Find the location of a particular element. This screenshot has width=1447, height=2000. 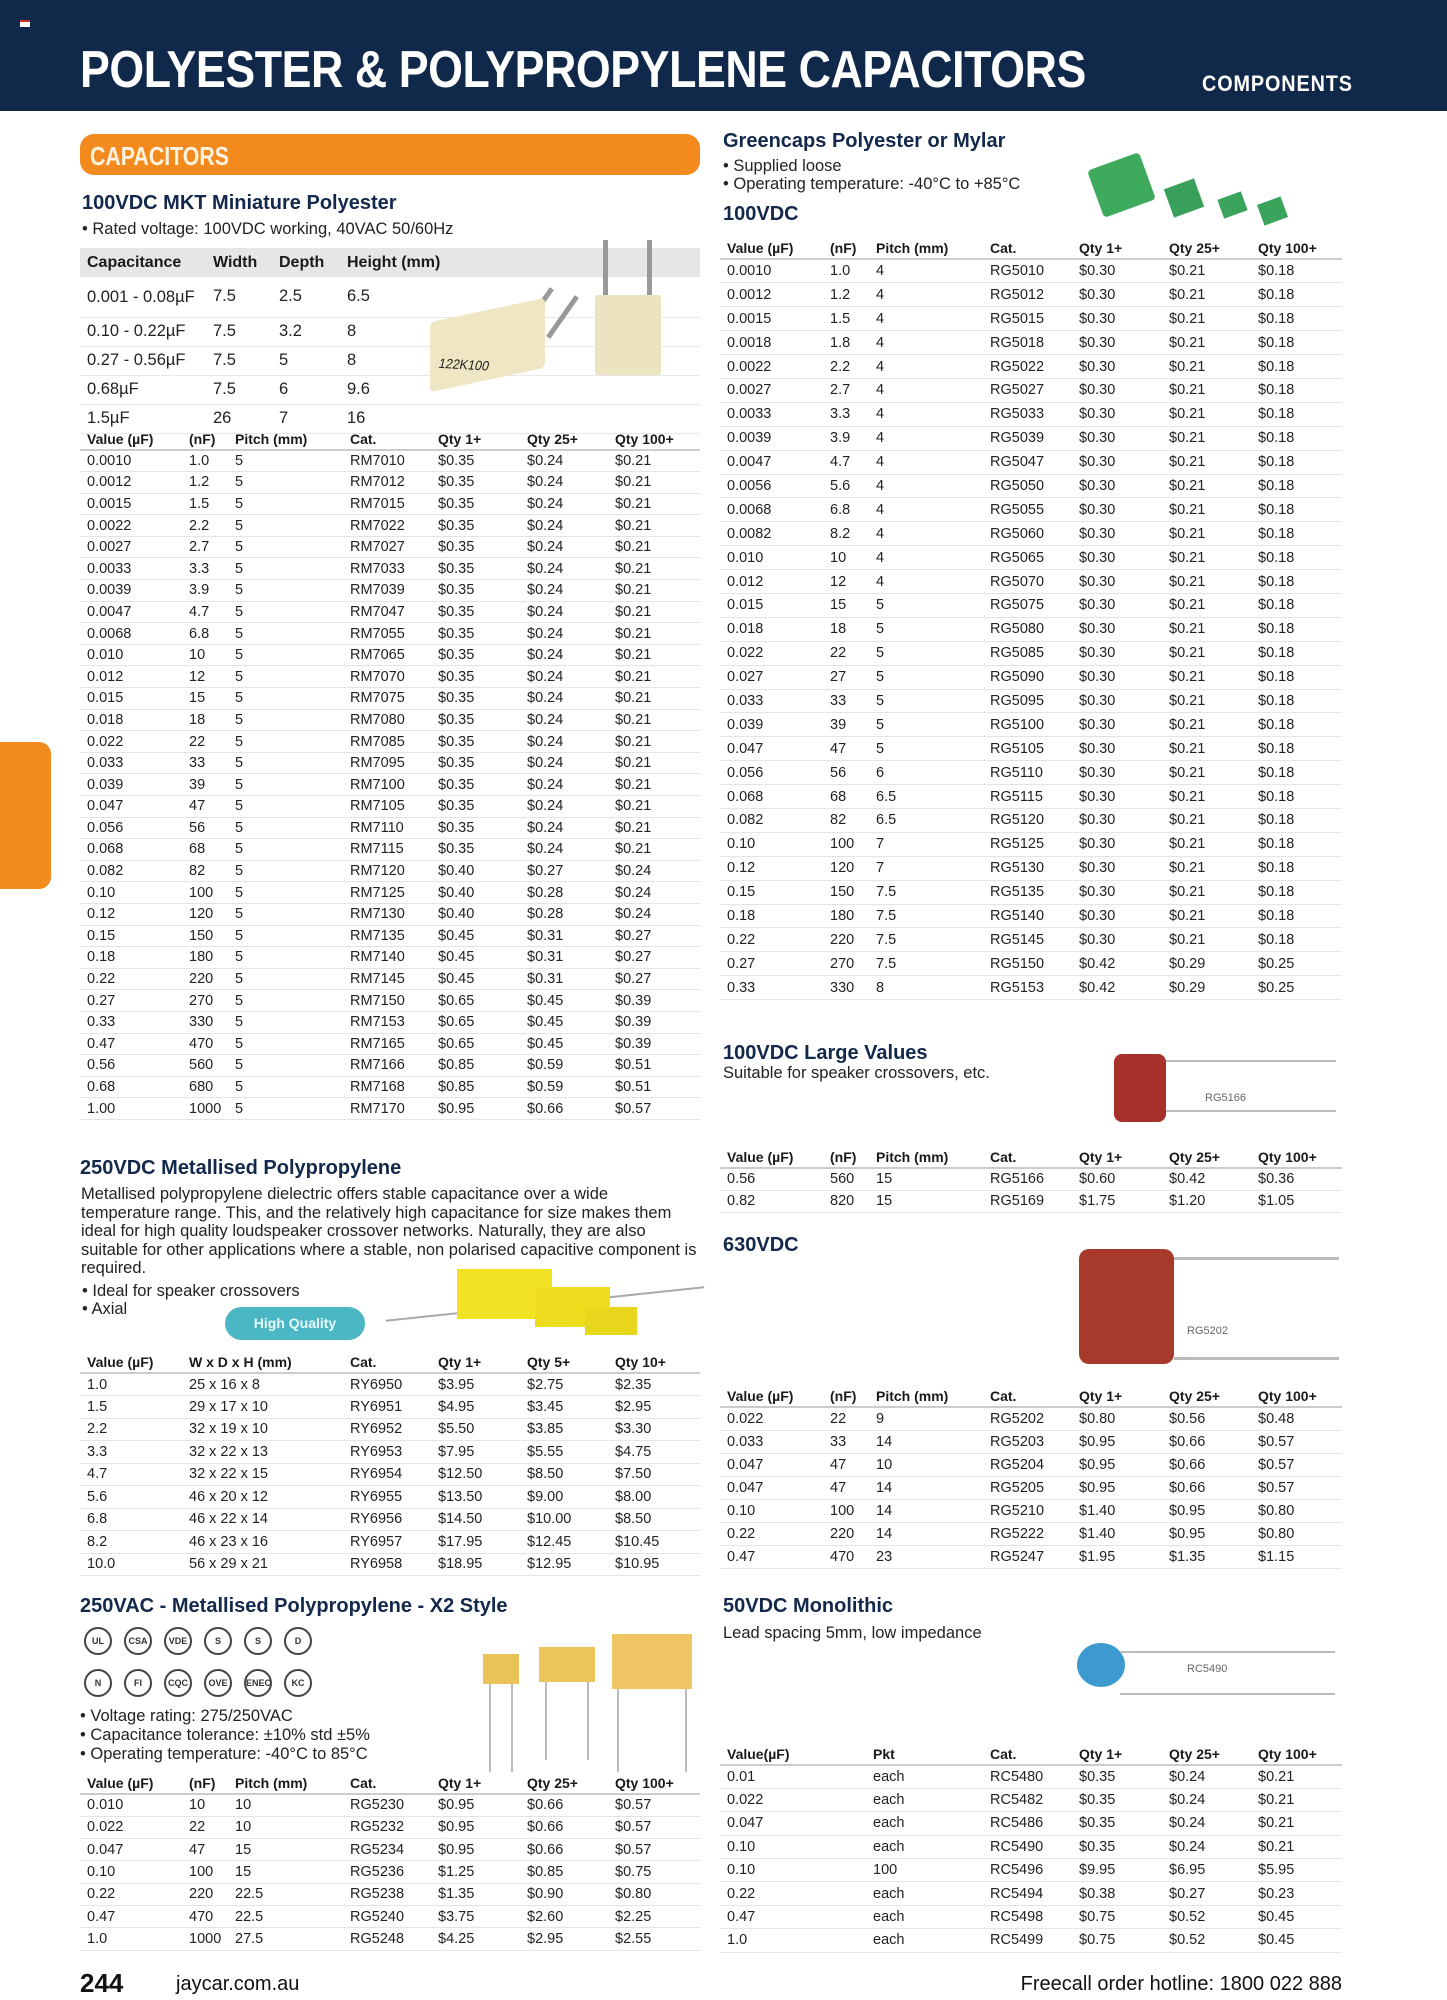

table-cell: $5.50 is located at coordinates (475, 1429).